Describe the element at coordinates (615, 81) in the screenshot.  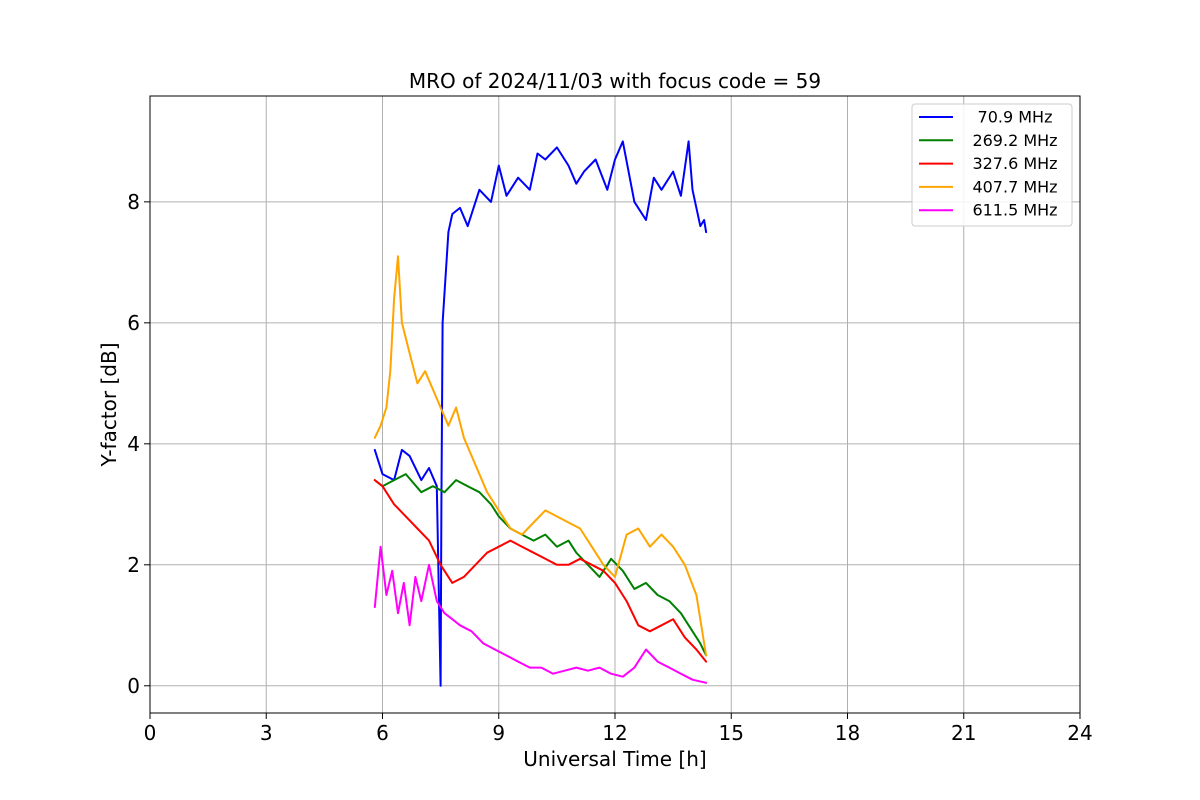
I see `chart-title: MRO of 2024/11/03 with focus code = 59` at that location.